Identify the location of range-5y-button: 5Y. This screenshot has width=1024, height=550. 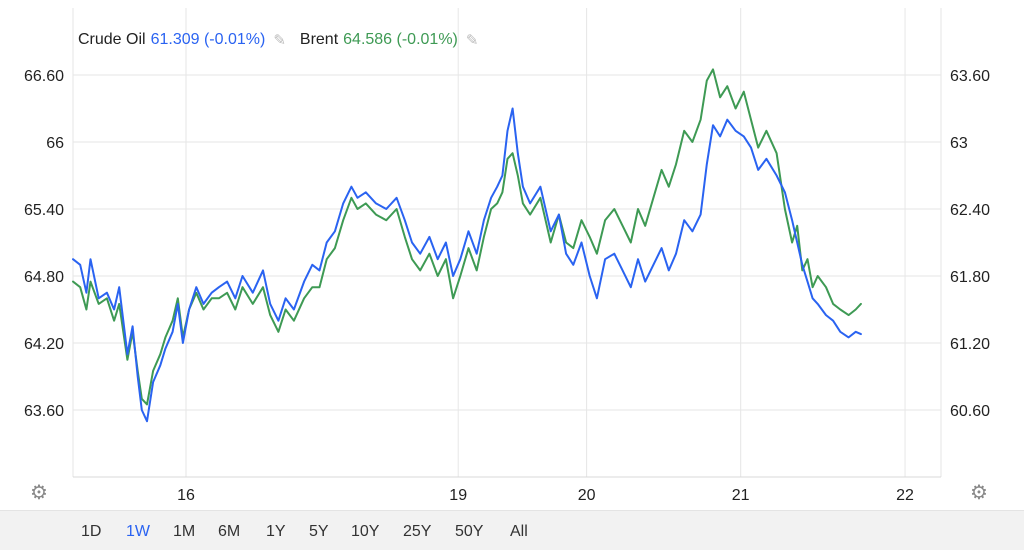
(319, 531).